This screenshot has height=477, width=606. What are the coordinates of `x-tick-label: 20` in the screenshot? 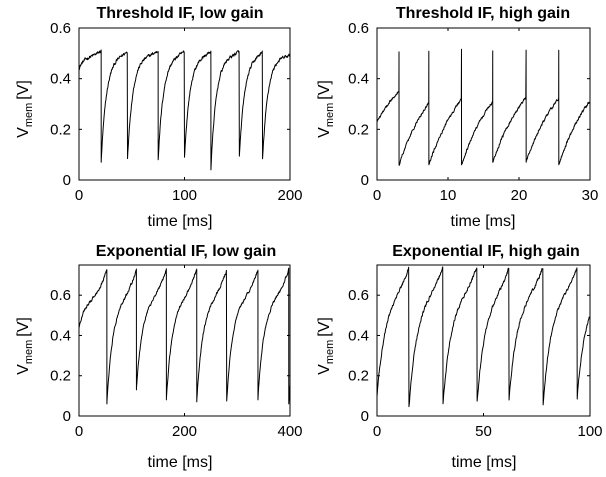 It's located at (519, 195).